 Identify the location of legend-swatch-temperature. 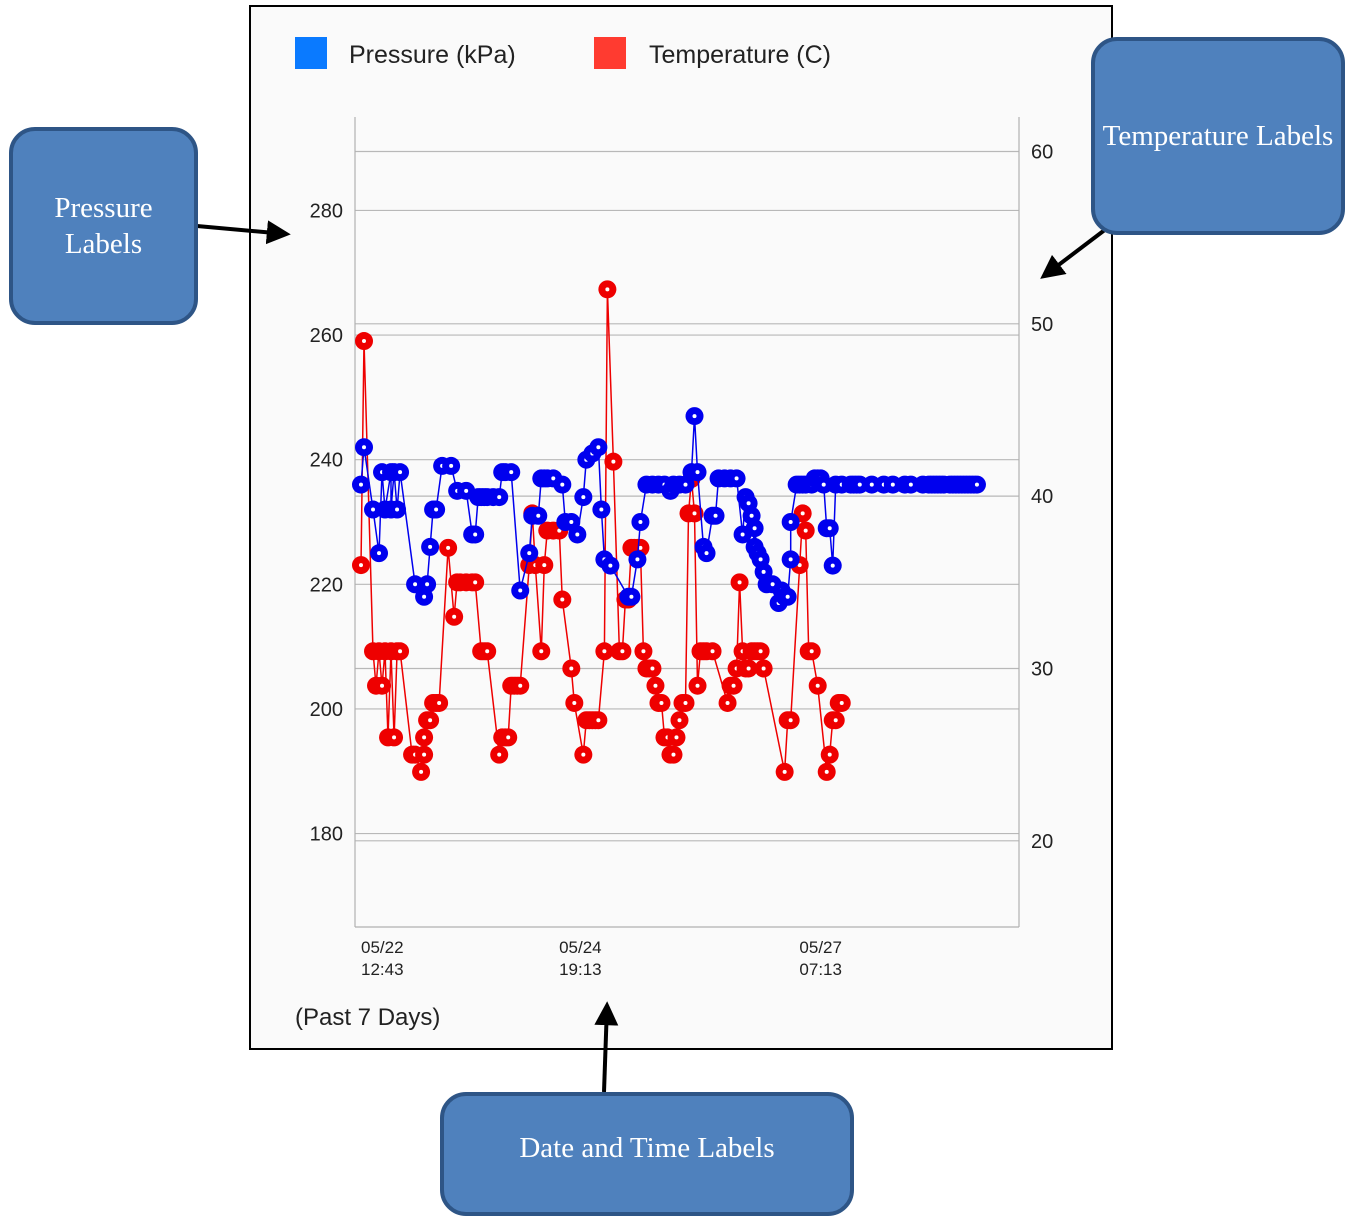
(610, 53).